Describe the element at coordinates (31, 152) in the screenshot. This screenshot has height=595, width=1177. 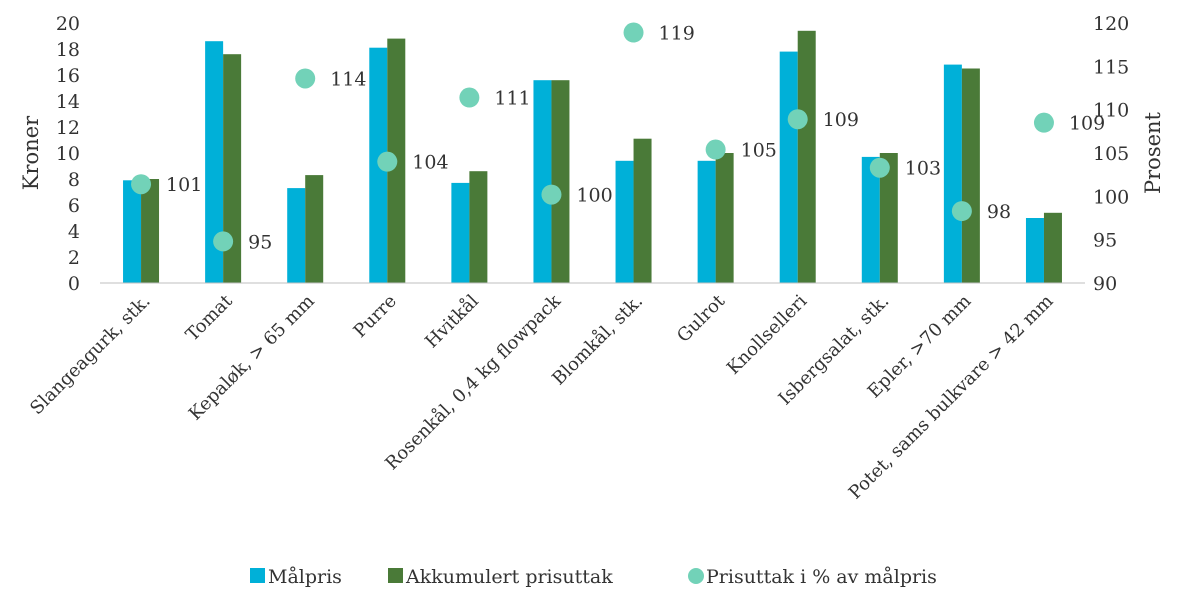
I see `y-axis-title: Kroner` at that location.